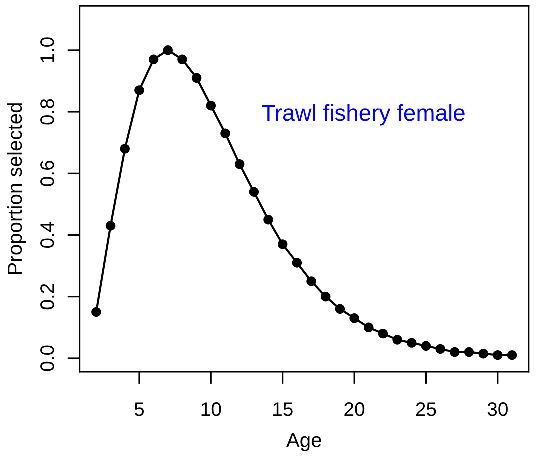  Describe the element at coordinates (139, 409) in the screenshot. I see `x-tick-label: 5` at that location.